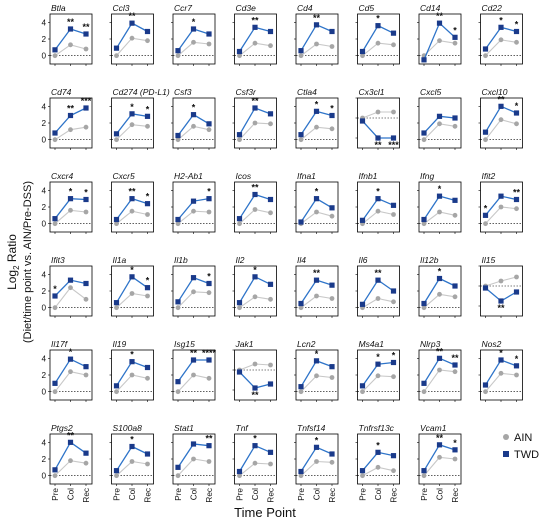 The image size is (550, 527). I want to click on panel-title: Jak1, so click(244, 344).